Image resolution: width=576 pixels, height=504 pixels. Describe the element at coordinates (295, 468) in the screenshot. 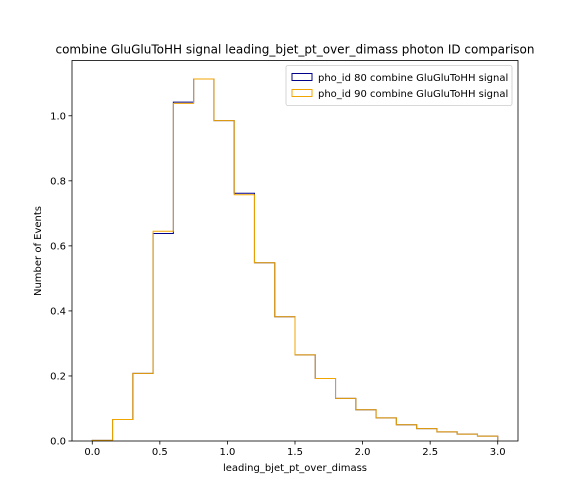

I see `x-axis-label: leading_bjet_pt_over_dimass` at that location.